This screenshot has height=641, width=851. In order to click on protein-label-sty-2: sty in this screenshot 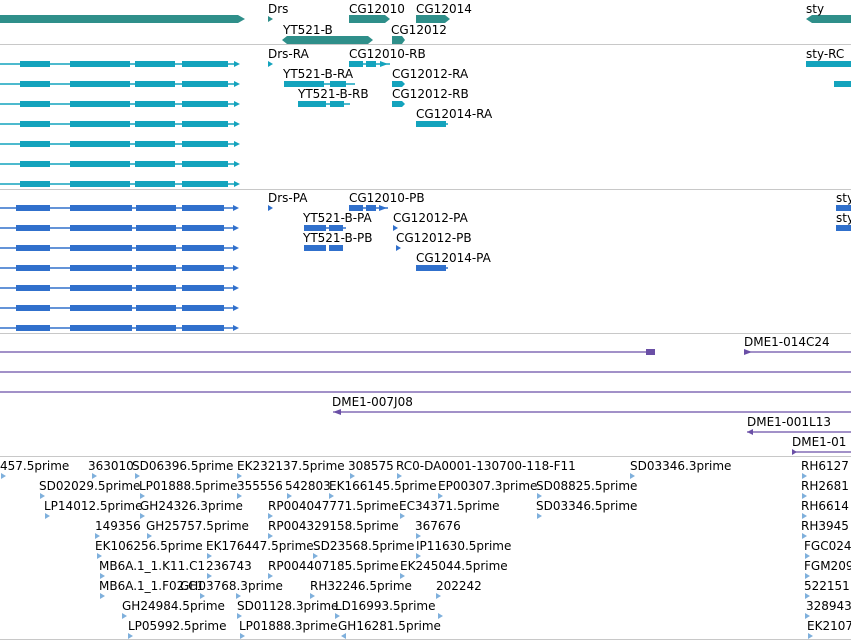, I will do `click(843, 218)`.